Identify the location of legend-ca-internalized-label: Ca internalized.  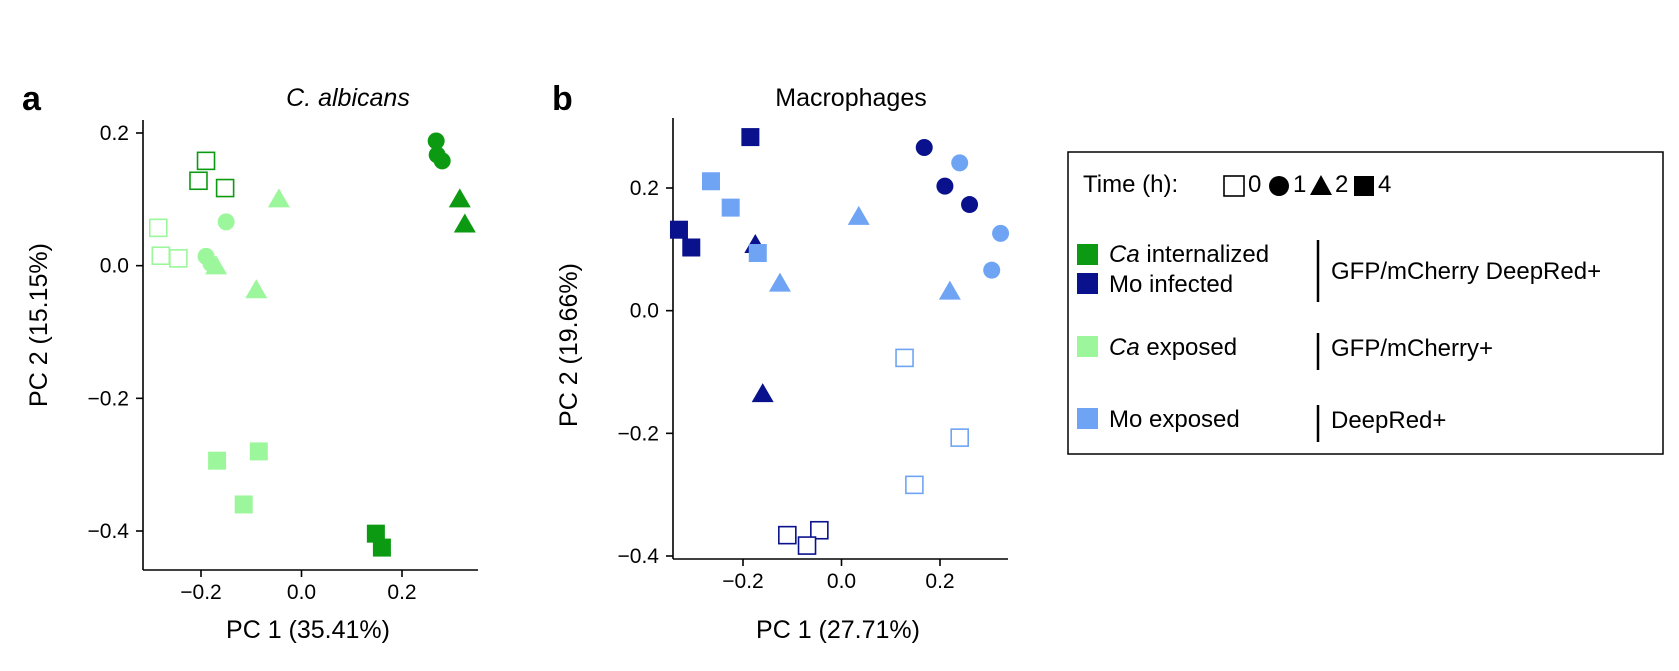
(1189, 254).